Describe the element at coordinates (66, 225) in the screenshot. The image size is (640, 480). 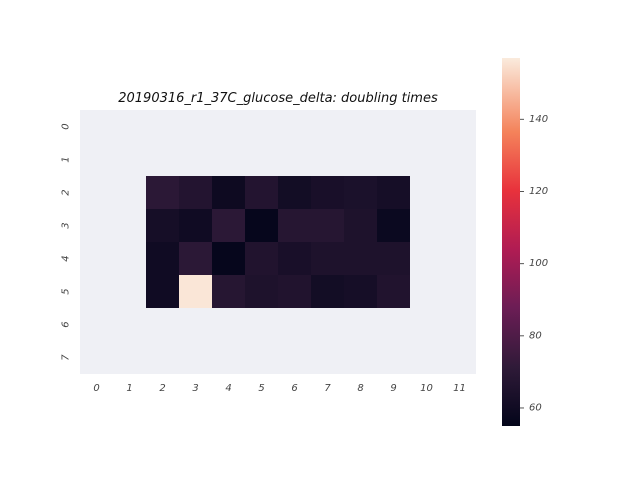
I see `y-tick-label: 3` at that location.